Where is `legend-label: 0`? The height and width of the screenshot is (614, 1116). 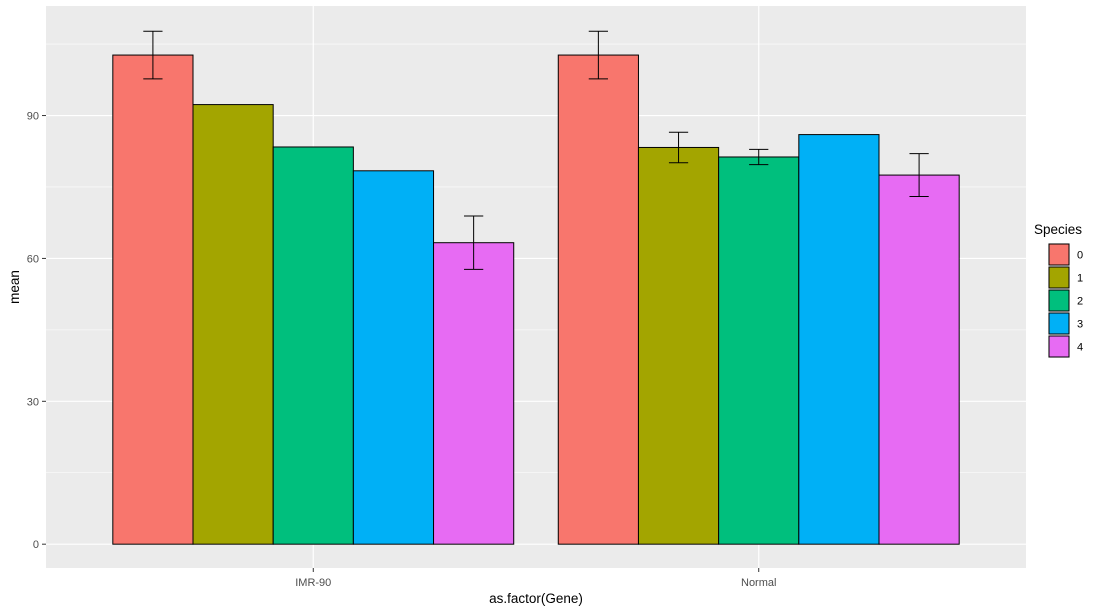 legend-label: 0 is located at coordinates (1080, 256).